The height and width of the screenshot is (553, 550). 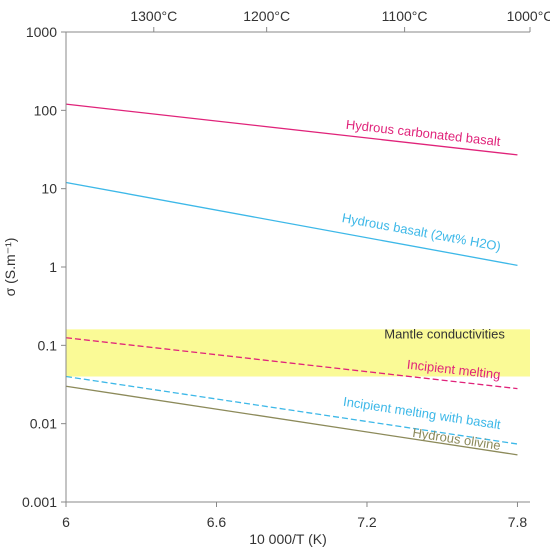 What do you see at coordinates (46, 110) in the screenshot?
I see `y-tick-label: 100` at bounding box center [46, 110].